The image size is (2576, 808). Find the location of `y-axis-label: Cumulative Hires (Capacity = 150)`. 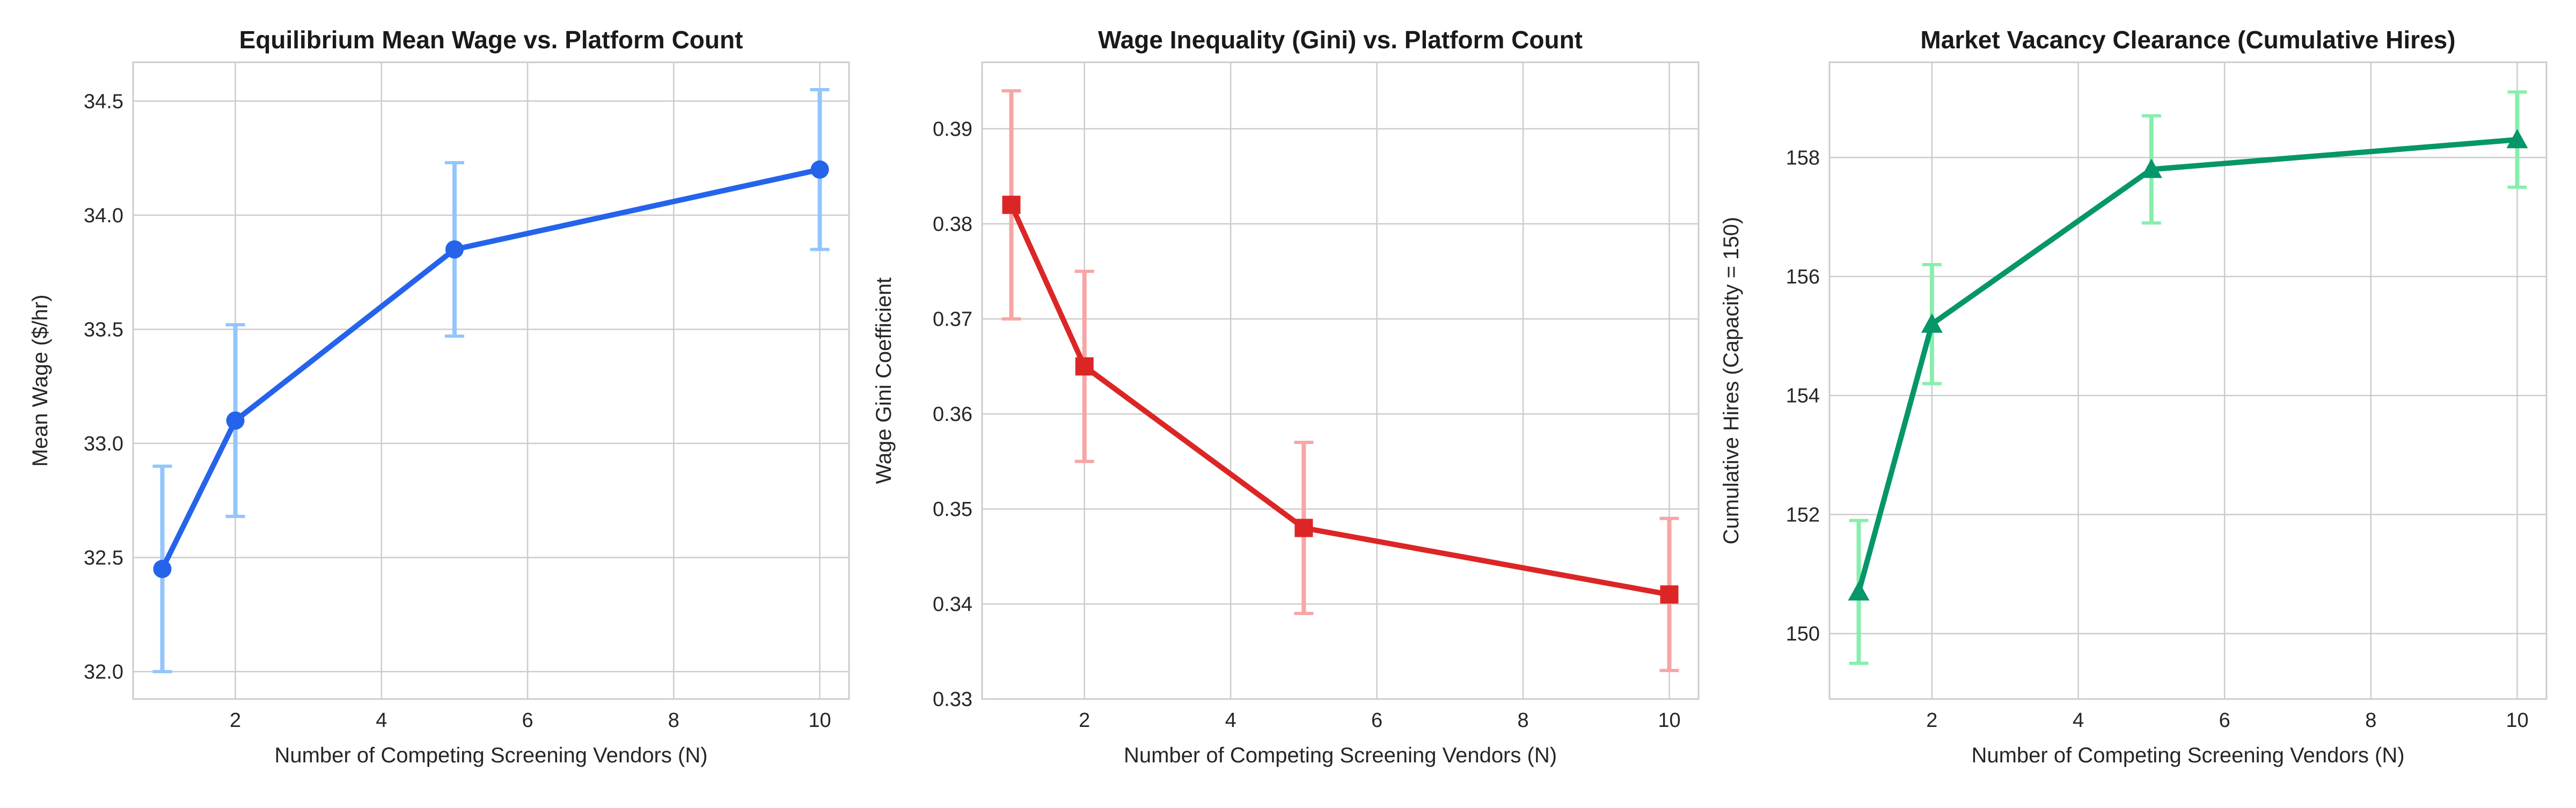

y-axis-label: Cumulative Hires (Capacity = 150) is located at coordinates (1731, 380).